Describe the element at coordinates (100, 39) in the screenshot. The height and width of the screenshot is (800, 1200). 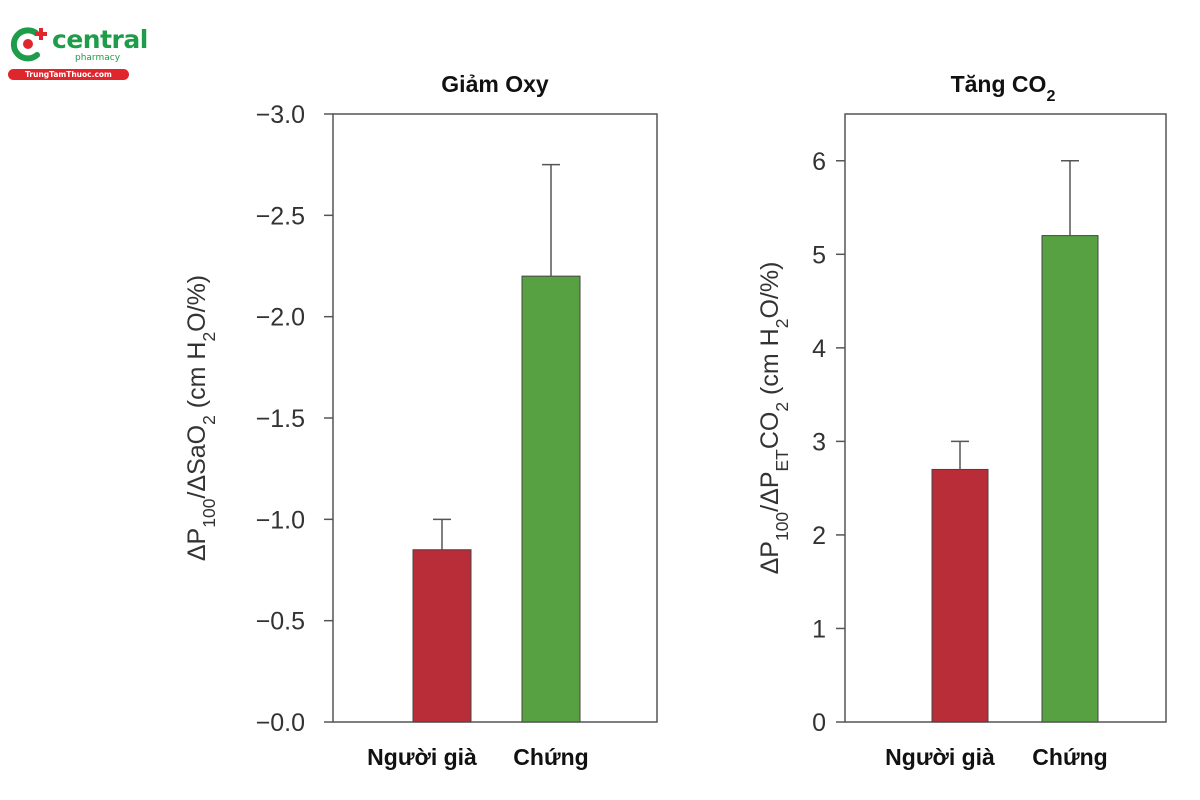
I see `brand-name: central` at that location.